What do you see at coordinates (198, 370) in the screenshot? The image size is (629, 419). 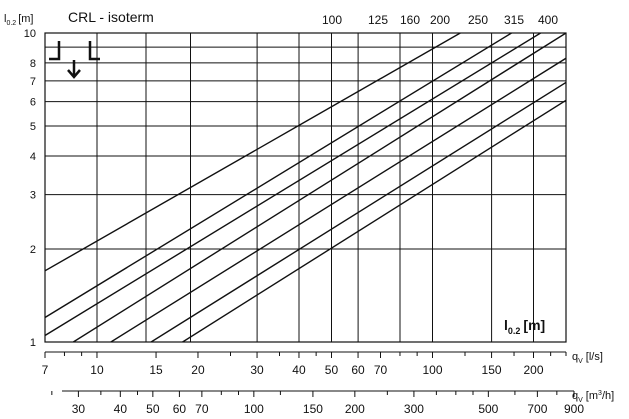 I see `x-axis-ls-tick-label: 20` at bounding box center [198, 370].